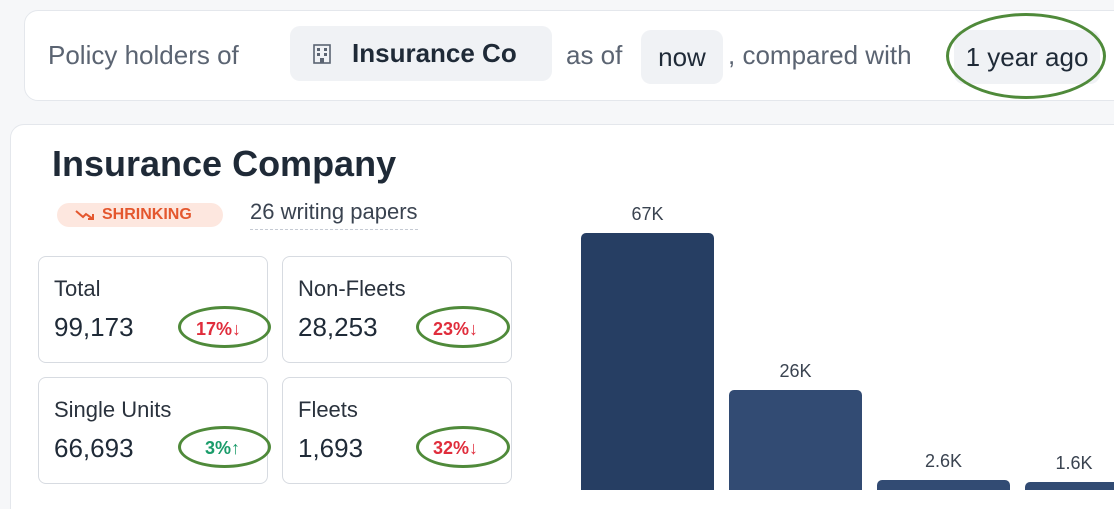 The height and width of the screenshot is (509, 1114). Describe the element at coordinates (434, 53) in the screenshot. I see `company-name: Insurance Co` at that location.